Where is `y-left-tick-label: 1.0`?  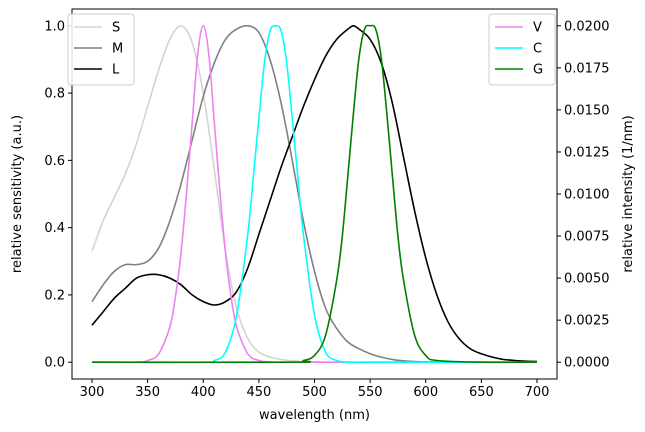 y-left-tick-label: 1.0 is located at coordinates (54, 26).